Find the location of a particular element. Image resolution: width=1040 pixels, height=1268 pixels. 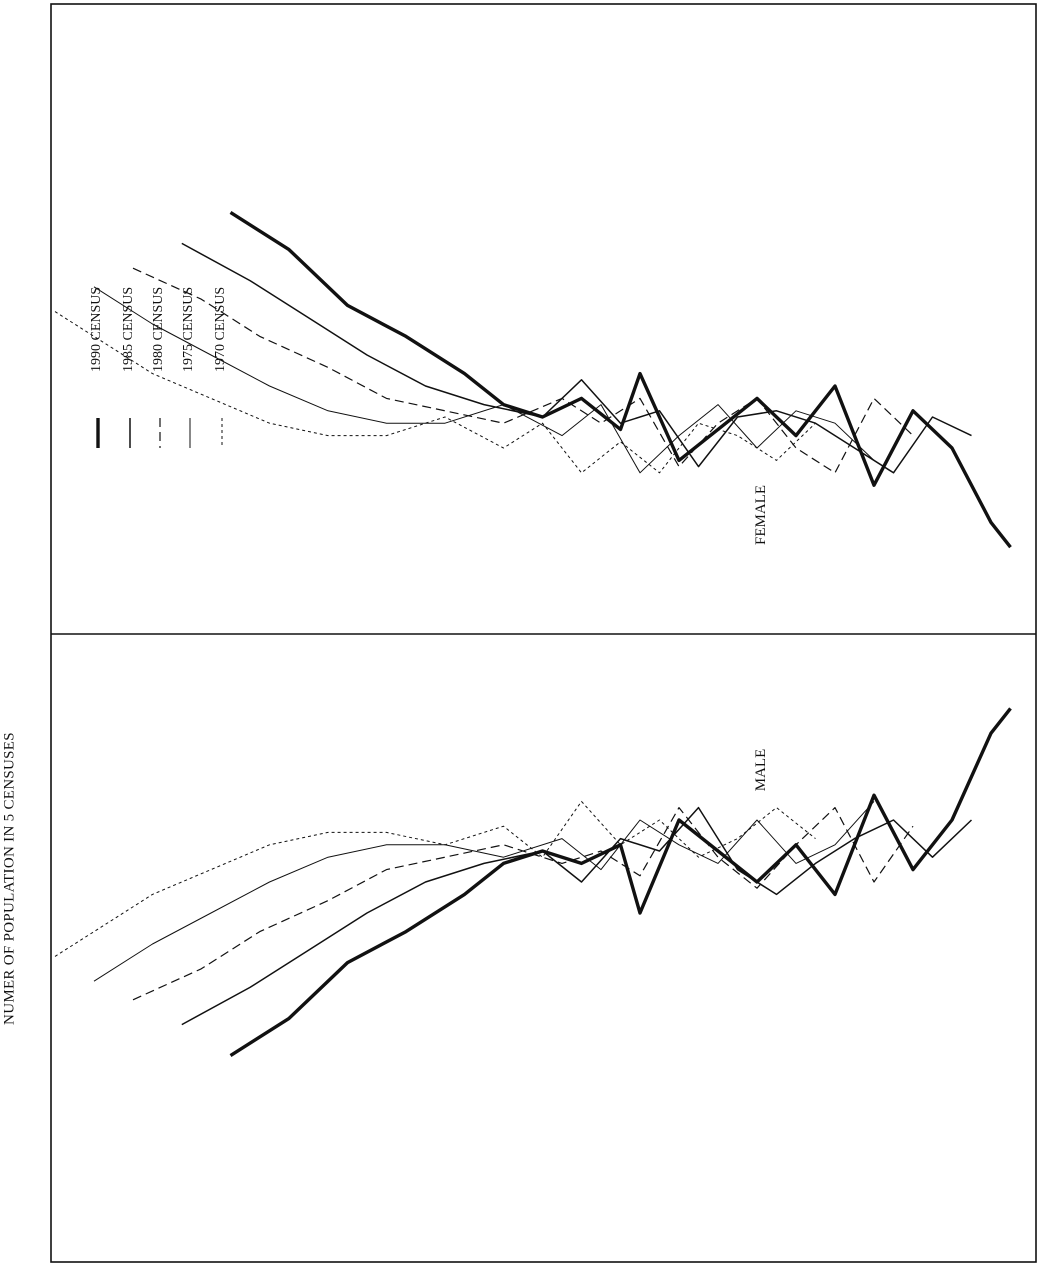

legend-label: 1990 CENSUS is located at coordinates (96, 329).